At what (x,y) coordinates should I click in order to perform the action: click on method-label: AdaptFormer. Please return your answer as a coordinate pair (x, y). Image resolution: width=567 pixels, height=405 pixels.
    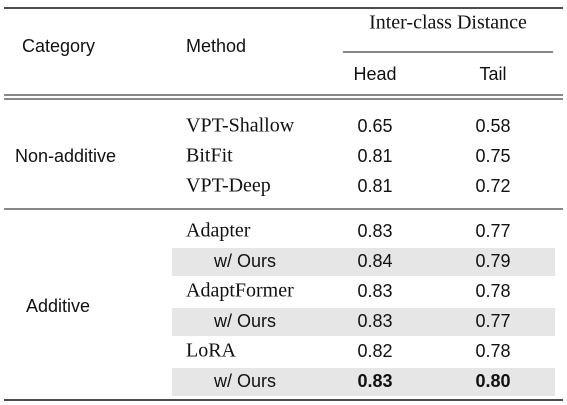
    Looking at the image, I should click on (240, 291).